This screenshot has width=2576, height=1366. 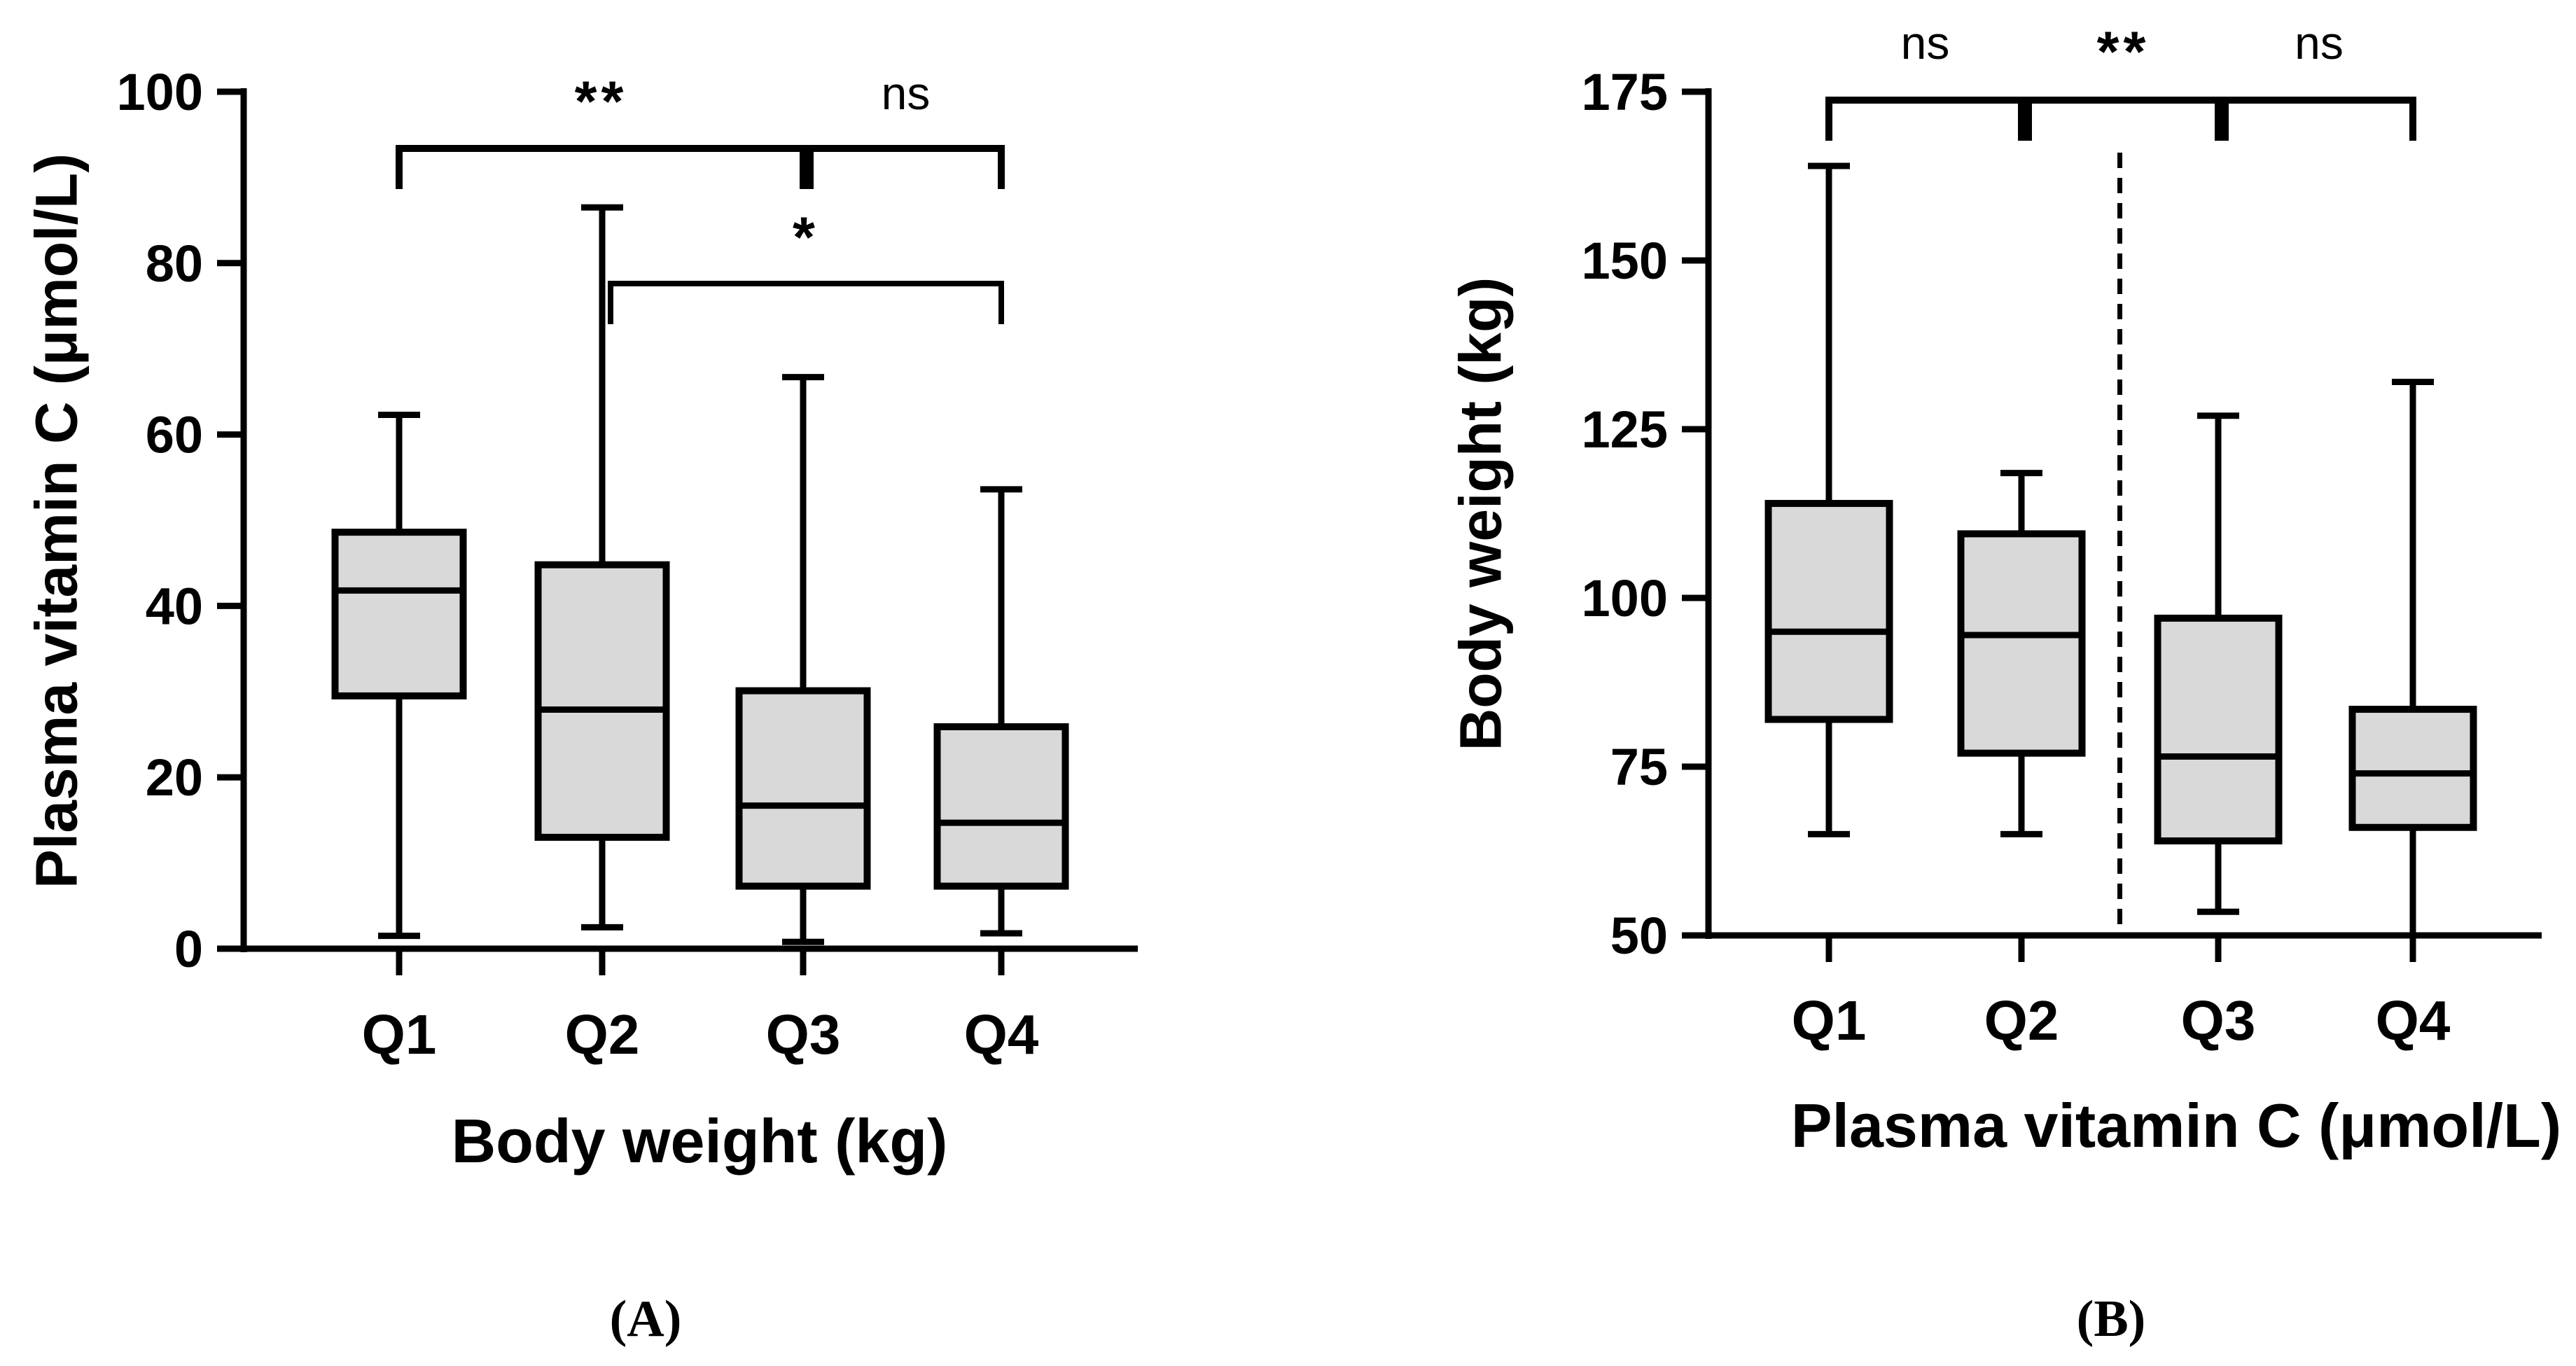 I want to click on y-tick-label: 50, so click(x=1639, y=936).